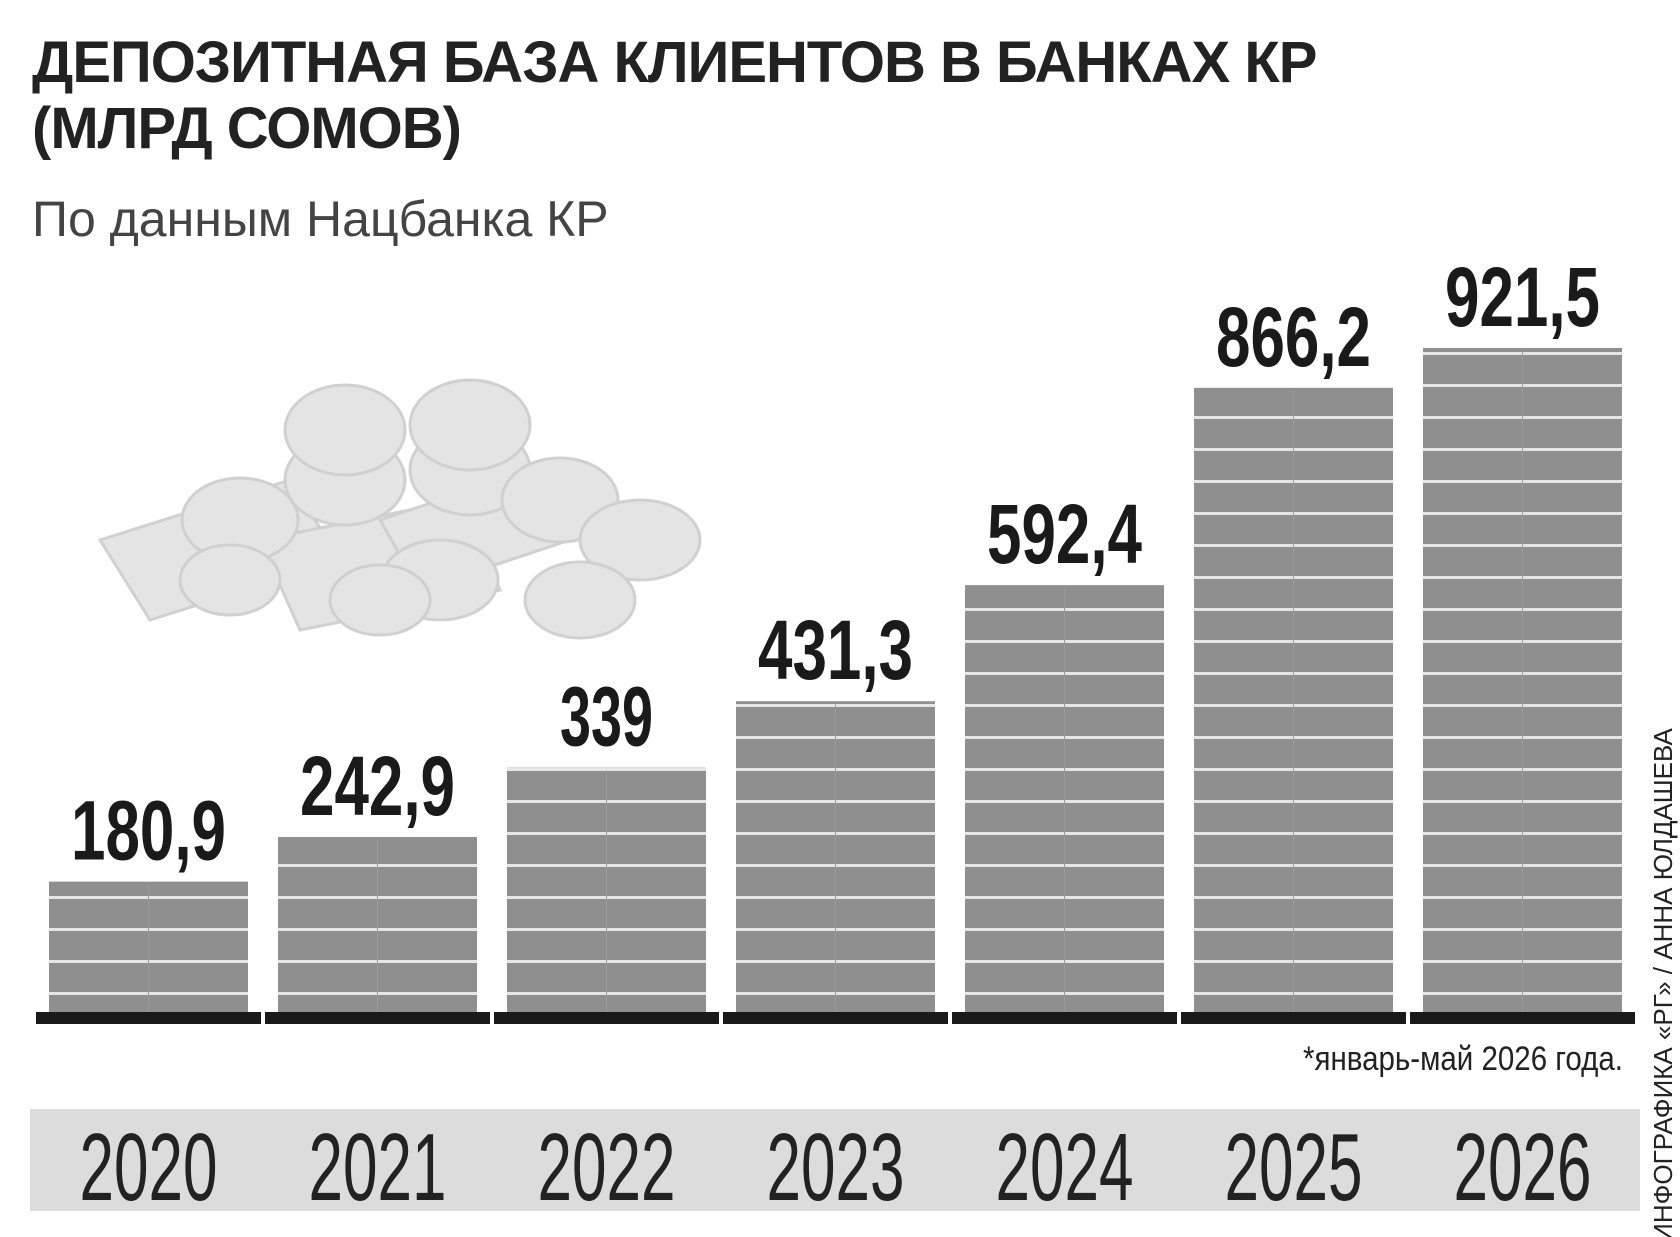  What do you see at coordinates (835, 650) in the screenshot?
I see `value-label: 431,3` at bounding box center [835, 650].